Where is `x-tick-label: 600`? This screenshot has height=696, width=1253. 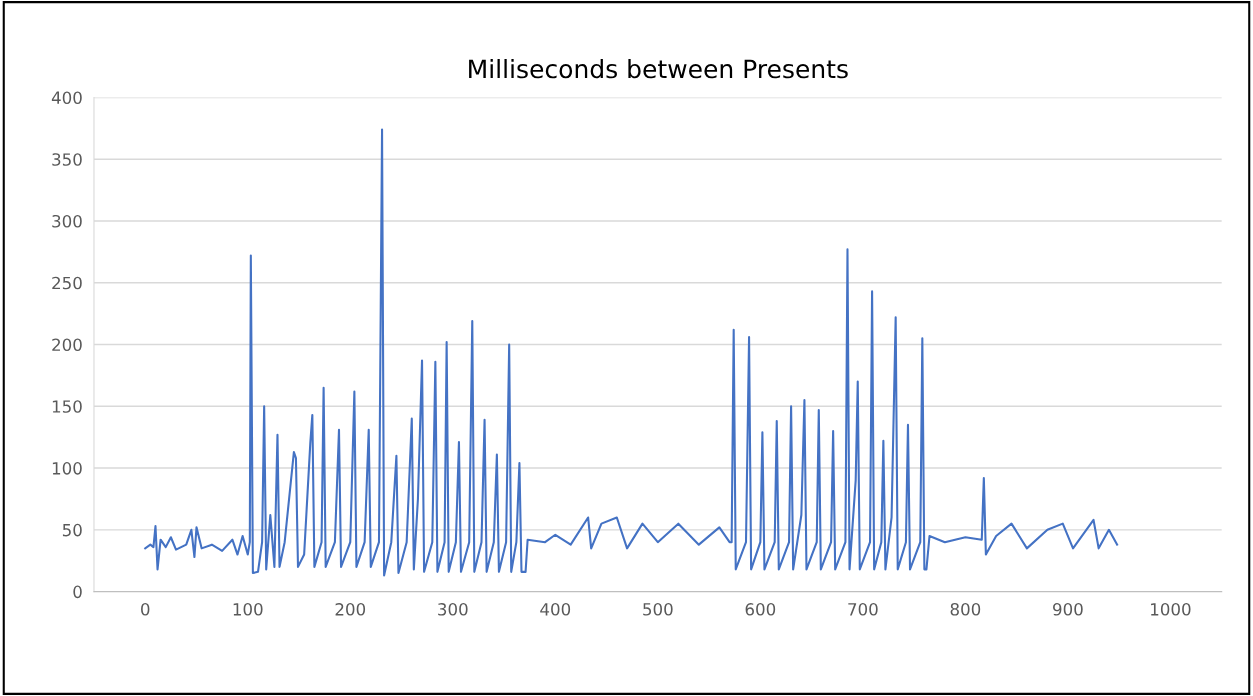 x-tick-label: 600 is located at coordinates (760, 609).